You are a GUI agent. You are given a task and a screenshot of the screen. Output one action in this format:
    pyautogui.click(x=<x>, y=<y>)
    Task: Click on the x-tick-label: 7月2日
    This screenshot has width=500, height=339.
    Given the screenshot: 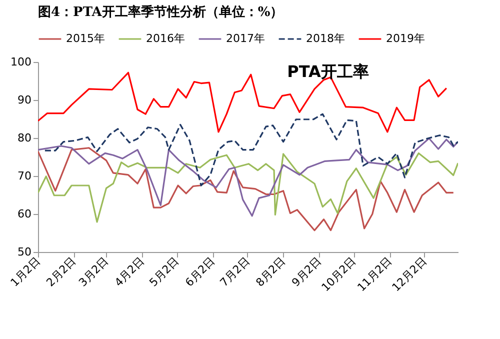 What is the action you would take?
    pyautogui.click(x=235, y=272)
    